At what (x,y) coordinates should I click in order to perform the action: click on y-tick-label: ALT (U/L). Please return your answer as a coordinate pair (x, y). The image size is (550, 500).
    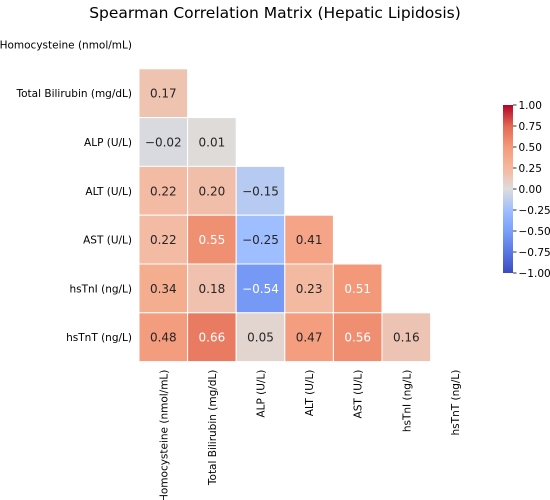
    Looking at the image, I should click on (108, 192).